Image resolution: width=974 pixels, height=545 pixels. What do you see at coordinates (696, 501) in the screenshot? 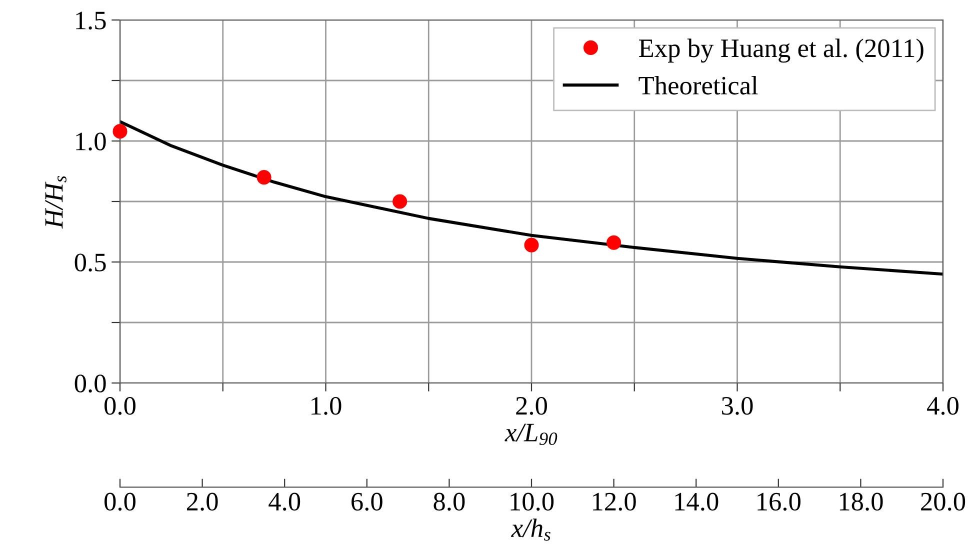
I see `x2-tick-label: 14.0` at bounding box center [696, 501].